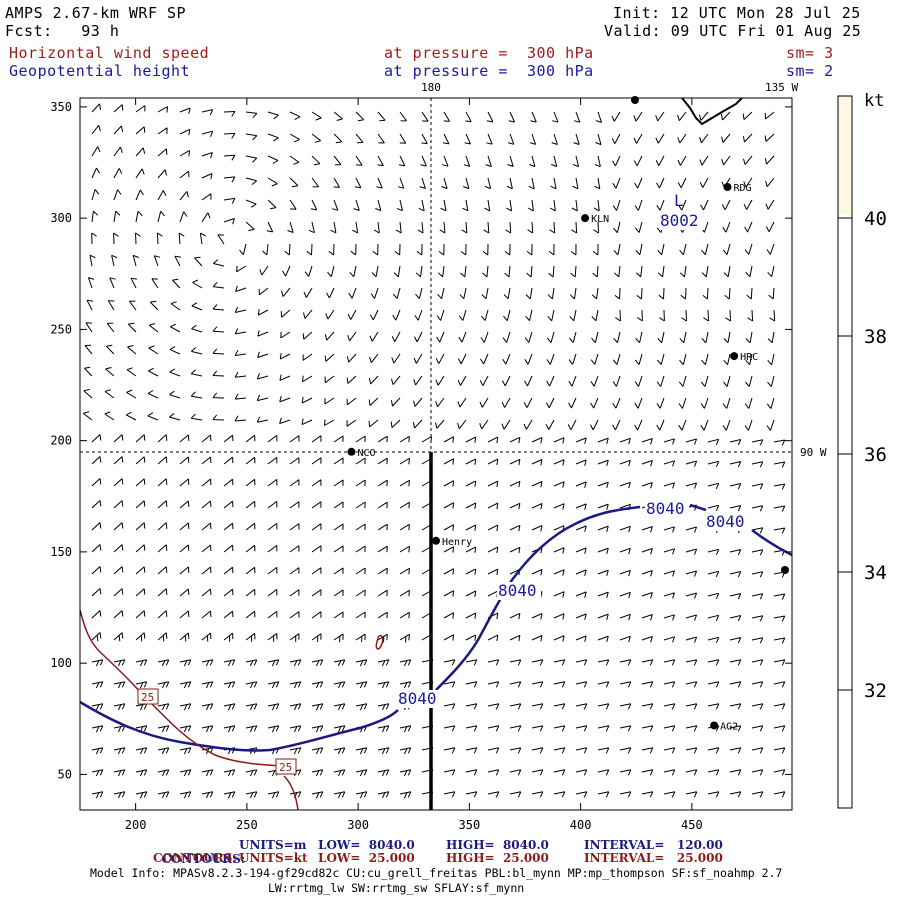 The width and height of the screenshot is (900, 900). What do you see at coordinates (875, 219) in the screenshot?
I see `colorbar-tick-label: 40` at bounding box center [875, 219].